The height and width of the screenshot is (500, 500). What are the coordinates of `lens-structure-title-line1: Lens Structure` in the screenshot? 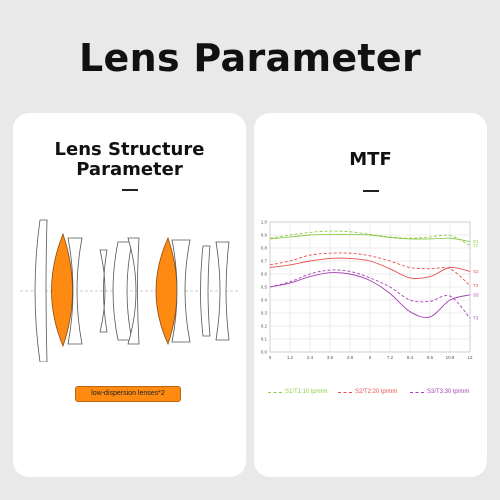 It's located at (129, 149).